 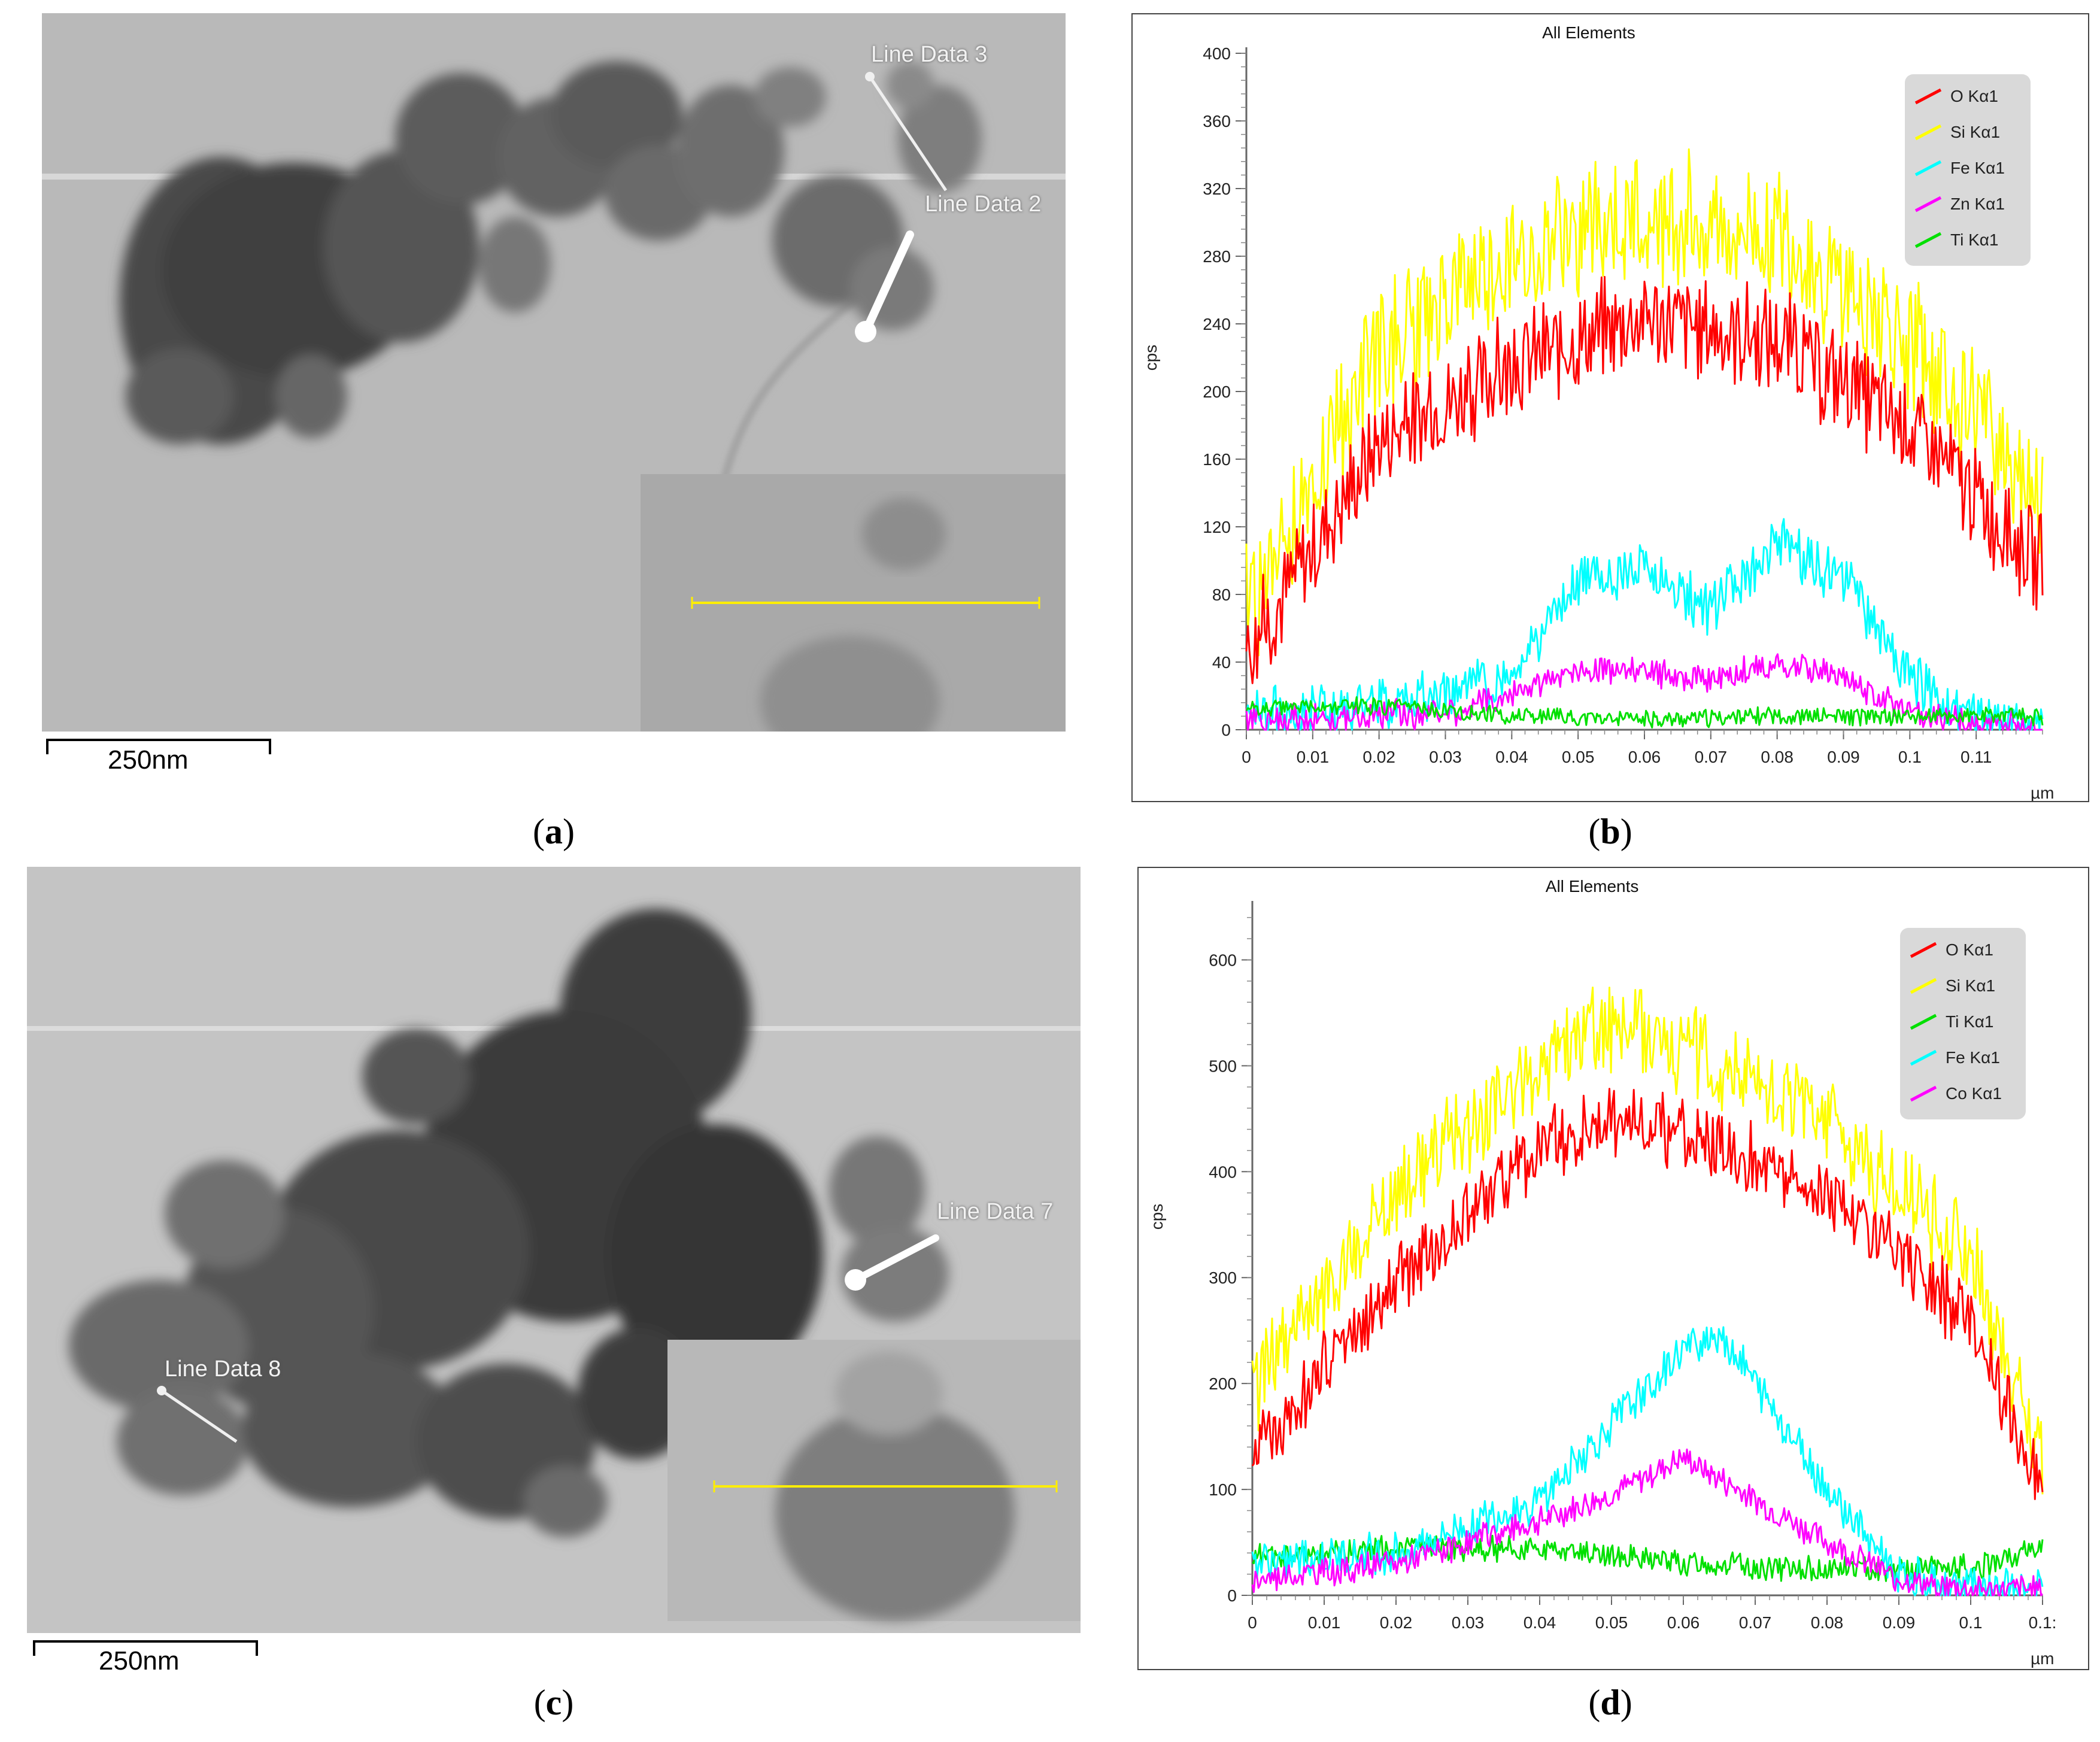 What do you see at coordinates (1217, 121) in the screenshot?
I see `y-tick-label: 360` at bounding box center [1217, 121].